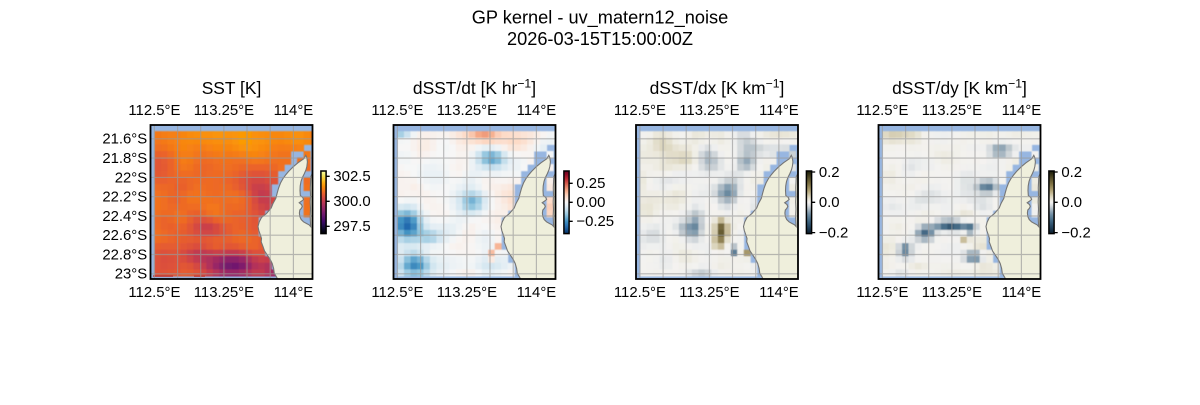 The width and height of the screenshot is (1200, 405). Describe the element at coordinates (124, 236) in the screenshot. I see `svg-text: 22.6°S` at that location.